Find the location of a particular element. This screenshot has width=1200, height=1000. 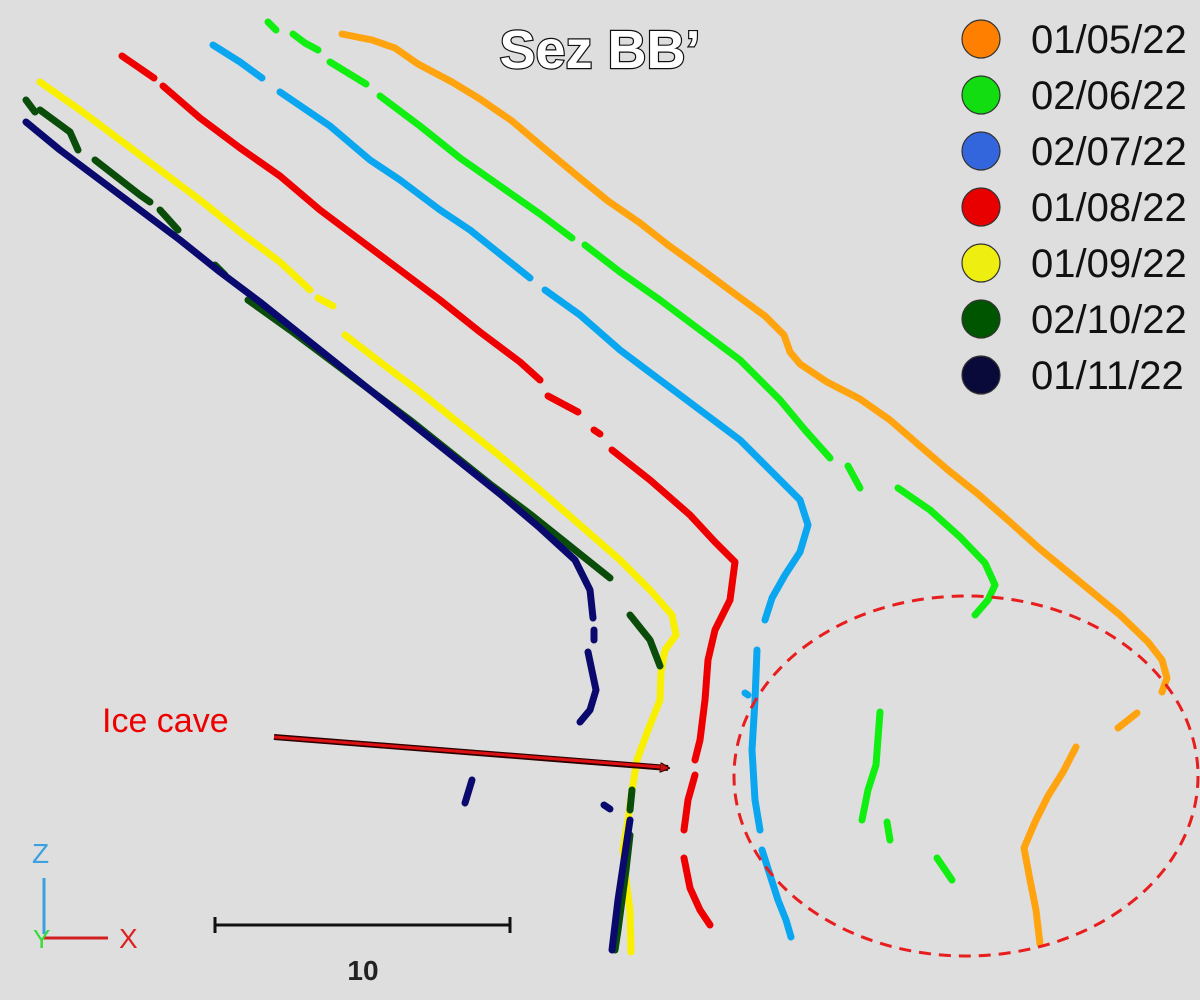

ice-cave-label: Ice cave is located at coordinates (165, 721).